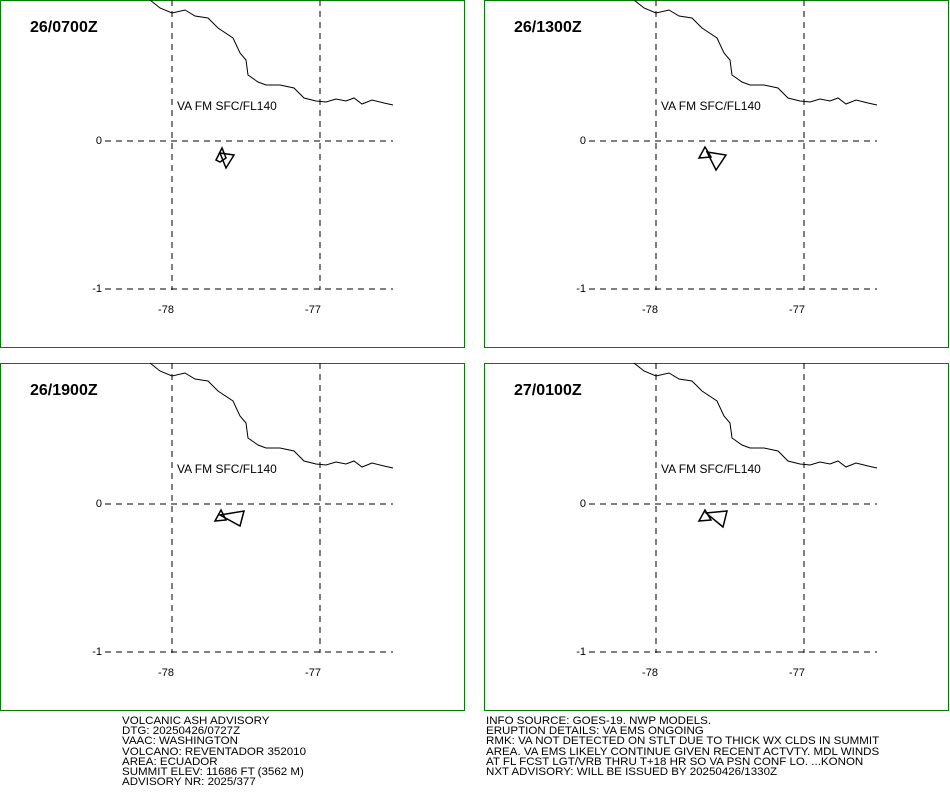  Describe the element at coordinates (181, 731) in the screenshot. I see `advisory-line: DTG: 20250426/0727Z` at that location.